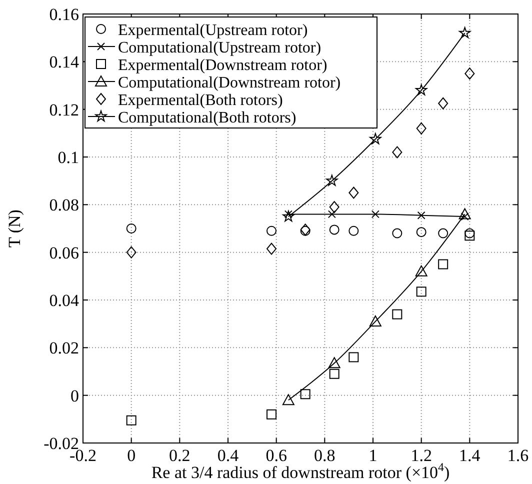  I want to click on y-tick-label: 0.16, so click(64, 14).